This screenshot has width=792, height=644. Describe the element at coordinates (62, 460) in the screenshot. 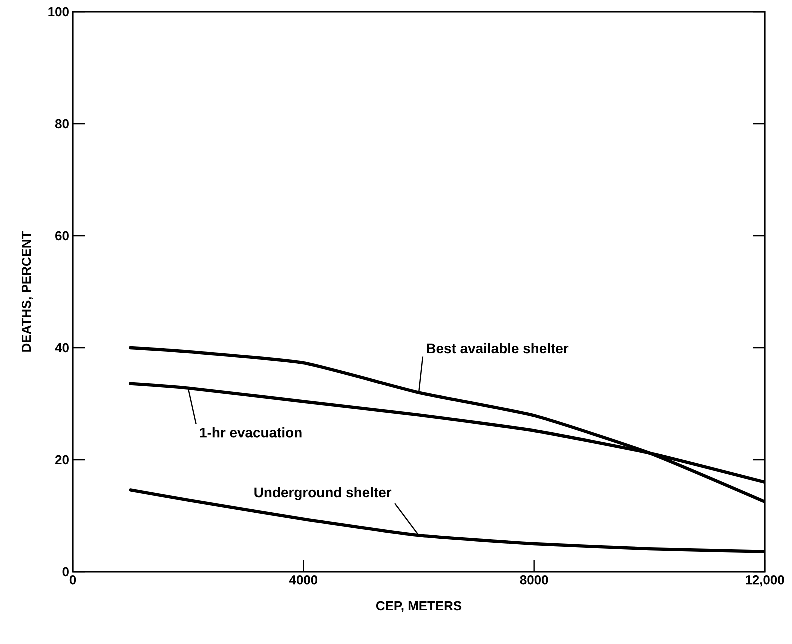

I see `y-tick-label: 20` at that location.